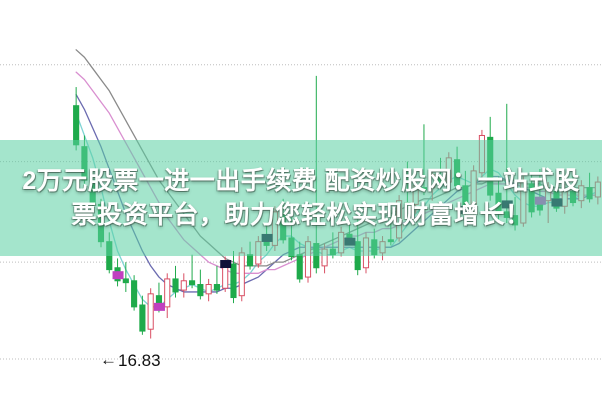 The image size is (602, 401). What do you see at coordinates (139, 360) in the screenshot?
I see `price-label: 16.83` at bounding box center [139, 360].